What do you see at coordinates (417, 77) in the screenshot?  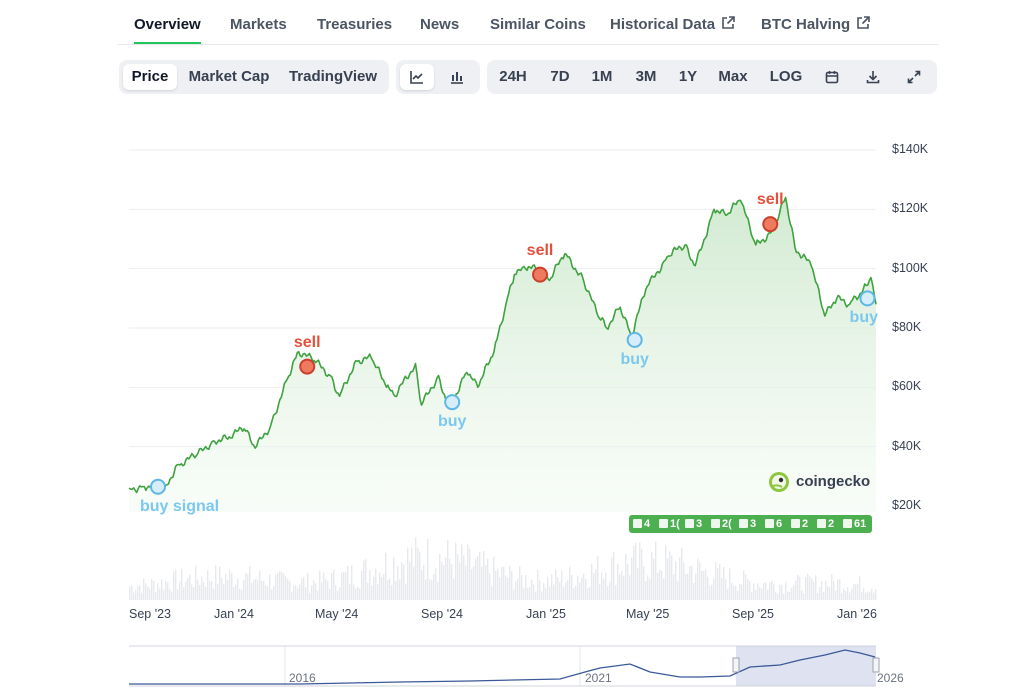 I see `line-chart-icon` at bounding box center [417, 77].